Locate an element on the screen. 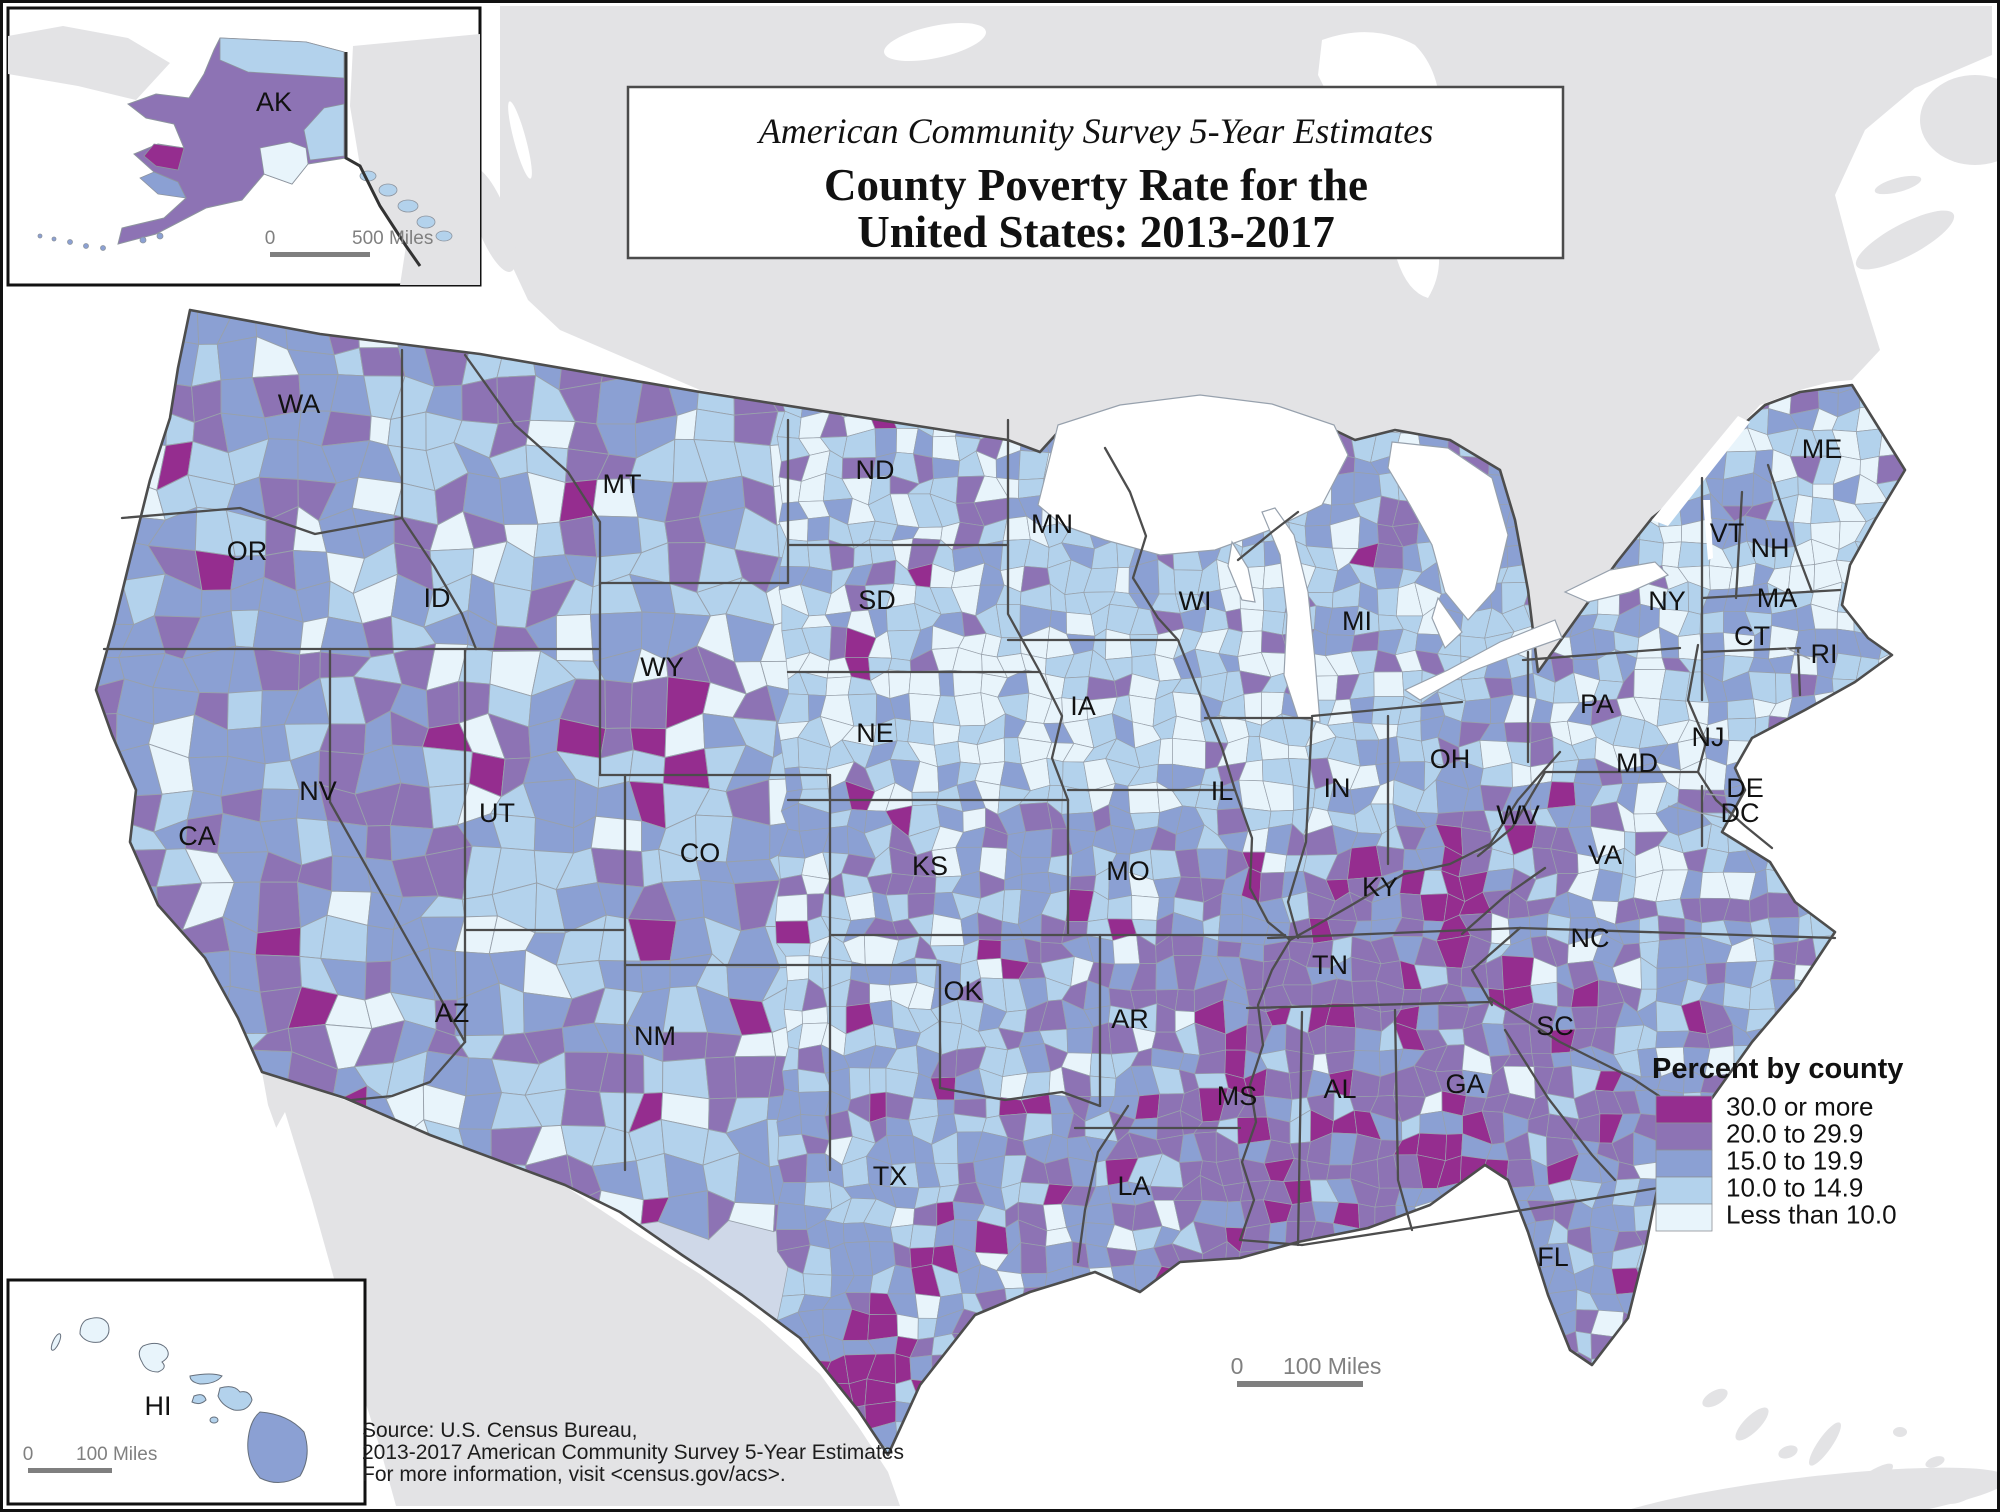 This screenshot has height=1512, width=2000. state-label-nv: NV is located at coordinates (318, 791).